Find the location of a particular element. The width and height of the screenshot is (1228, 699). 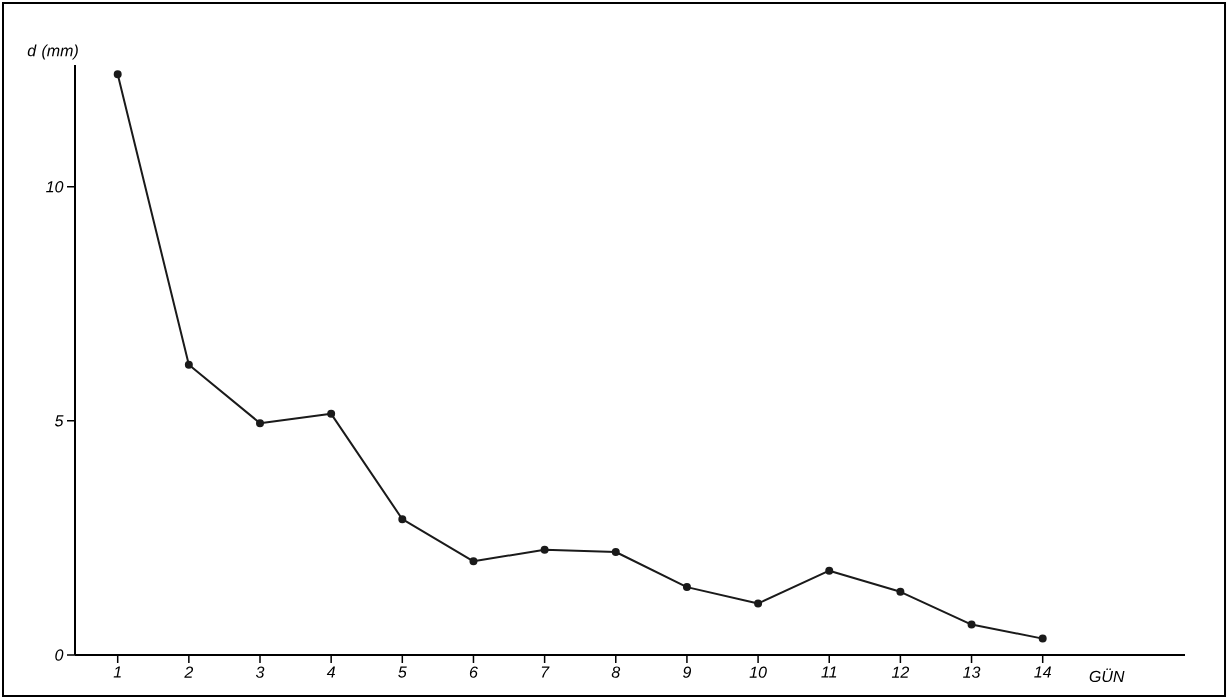

x-tick-label: 5 is located at coordinates (402, 672).